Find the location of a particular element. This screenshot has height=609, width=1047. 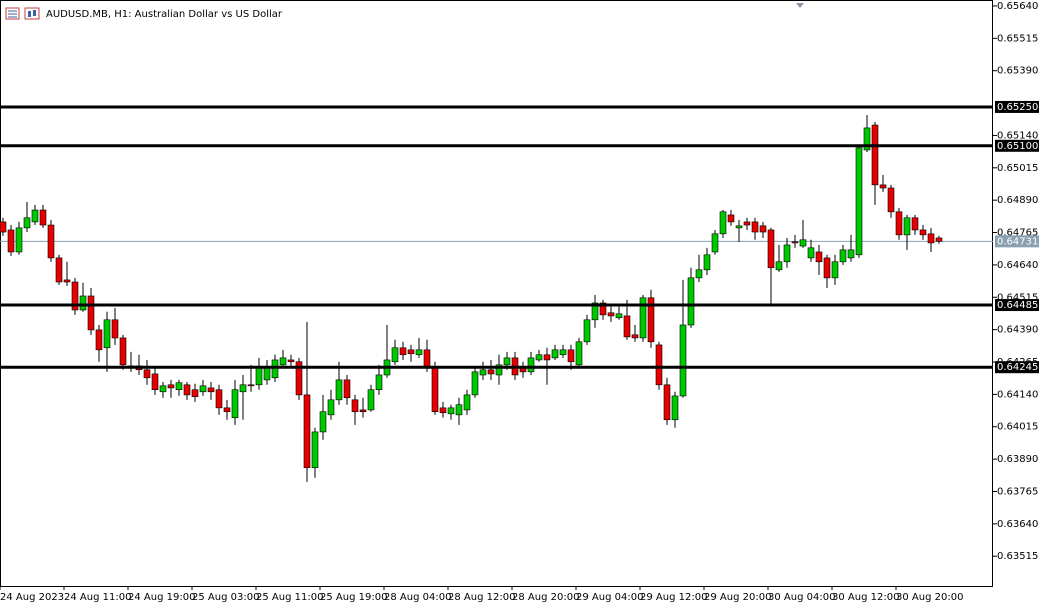

icon-chart is located at coordinates (32, 13).